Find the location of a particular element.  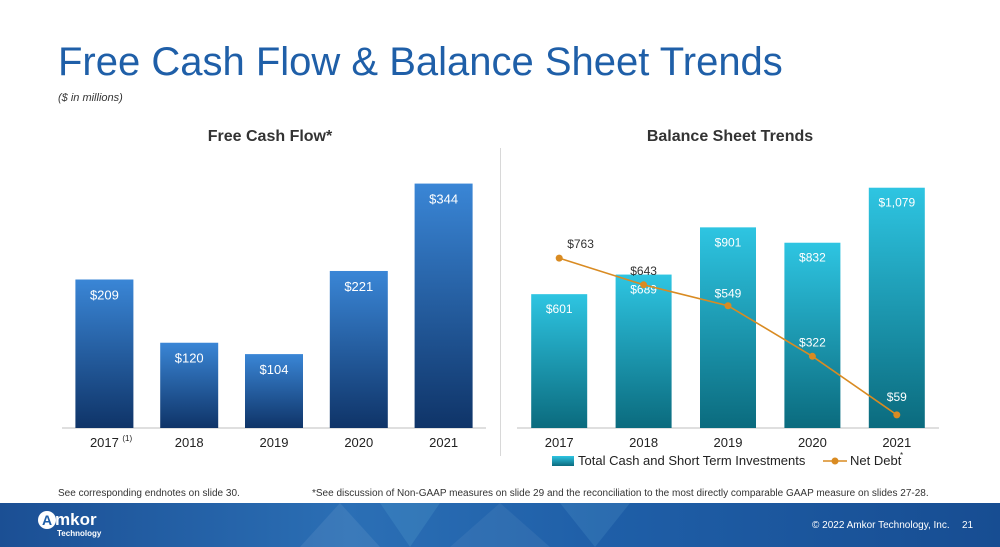

page-number: 21 is located at coordinates (968, 525).